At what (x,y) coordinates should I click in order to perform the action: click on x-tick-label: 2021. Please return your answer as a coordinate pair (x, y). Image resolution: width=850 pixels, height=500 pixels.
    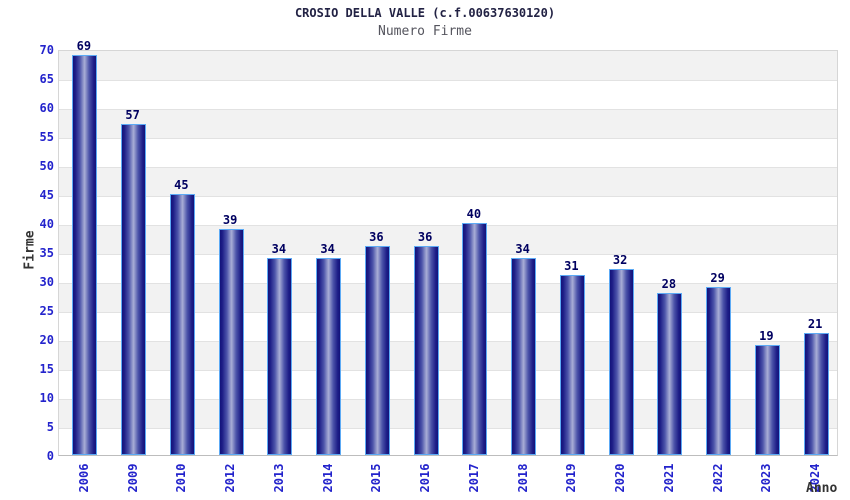
    Looking at the image, I should click on (668, 478).